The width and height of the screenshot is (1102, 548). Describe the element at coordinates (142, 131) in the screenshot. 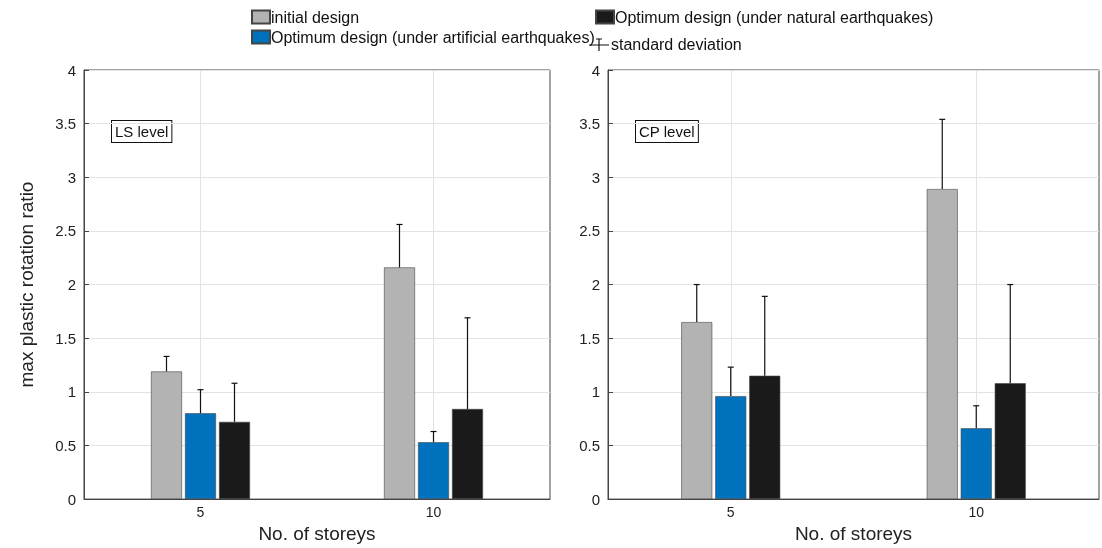

I see `annotation: LS level` at that location.